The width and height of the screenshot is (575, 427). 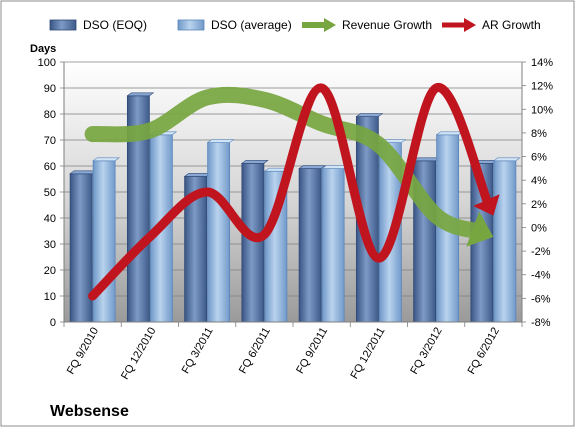 What do you see at coordinates (539, 228) in the screenshot?
I see `y2-tick-label: 0%` at bounding box center [539, 228].